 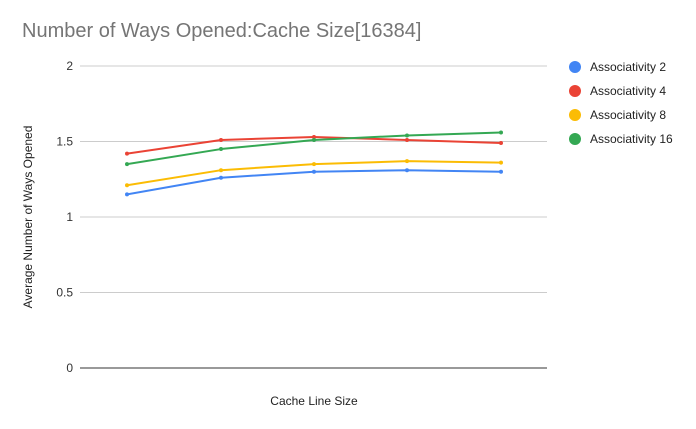 What do you see at coordinates (69, 66) in the screenshot?
I see `y-tick-label: 2` at bounding box center [69, 66].